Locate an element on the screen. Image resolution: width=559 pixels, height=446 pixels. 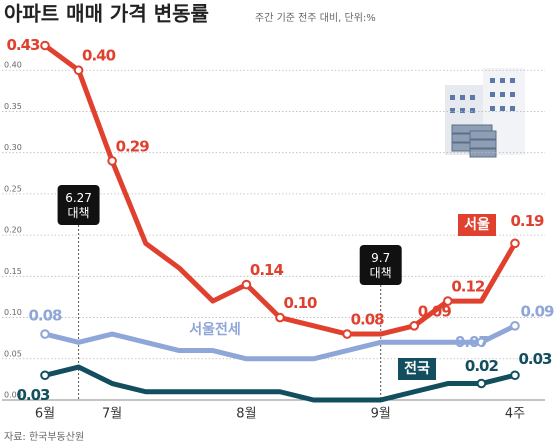
annotation: 6.27 대책 is located at coordinates (78, 205).